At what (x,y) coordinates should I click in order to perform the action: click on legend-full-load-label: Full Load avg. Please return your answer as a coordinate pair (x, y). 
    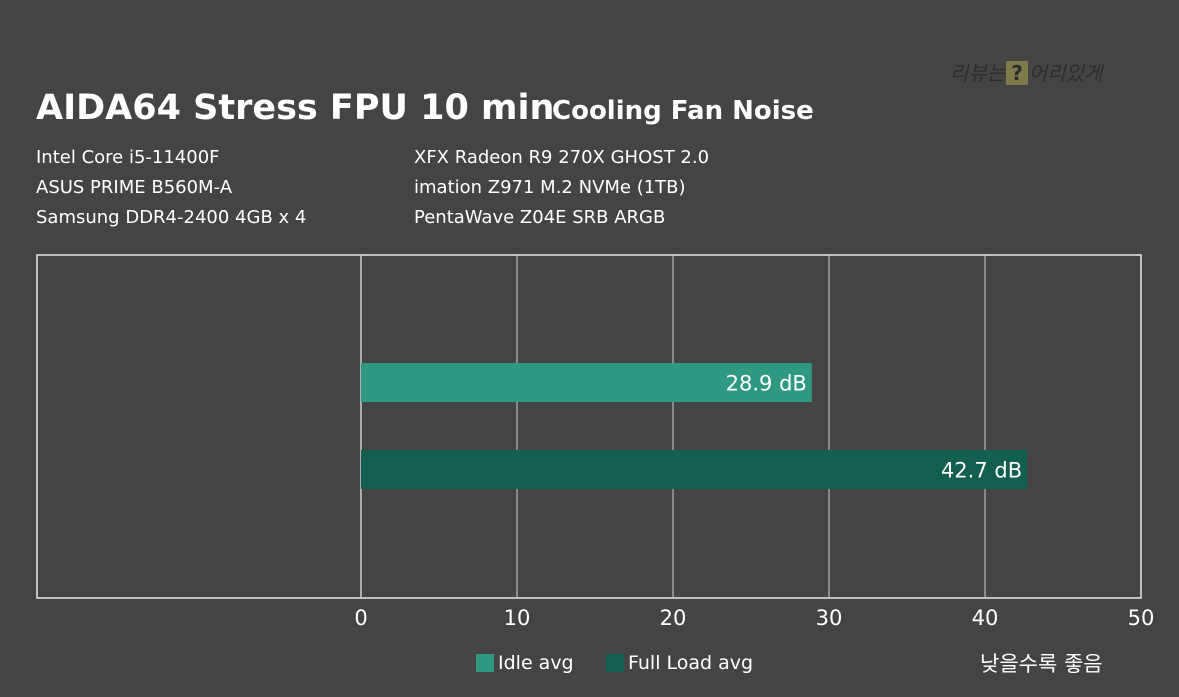
    Looking at the image, I should click on (691, 663).